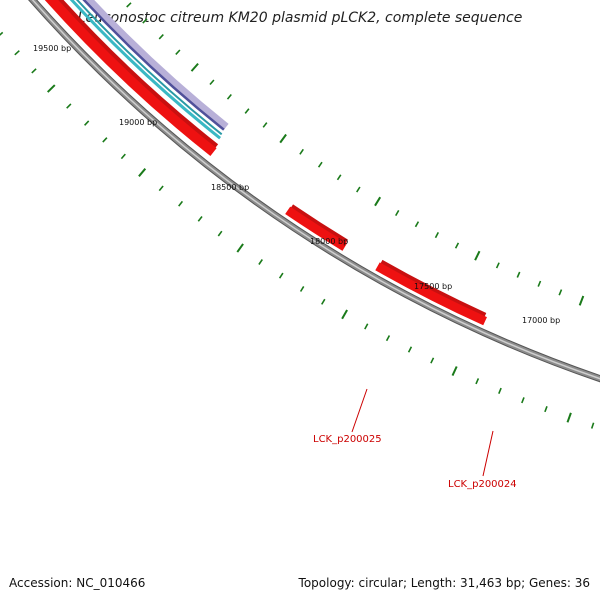  What do you see at coordinates (433, 286) in the screenshot?
I see `scale-label: 17500 bp` at bounding box center [433, 286].